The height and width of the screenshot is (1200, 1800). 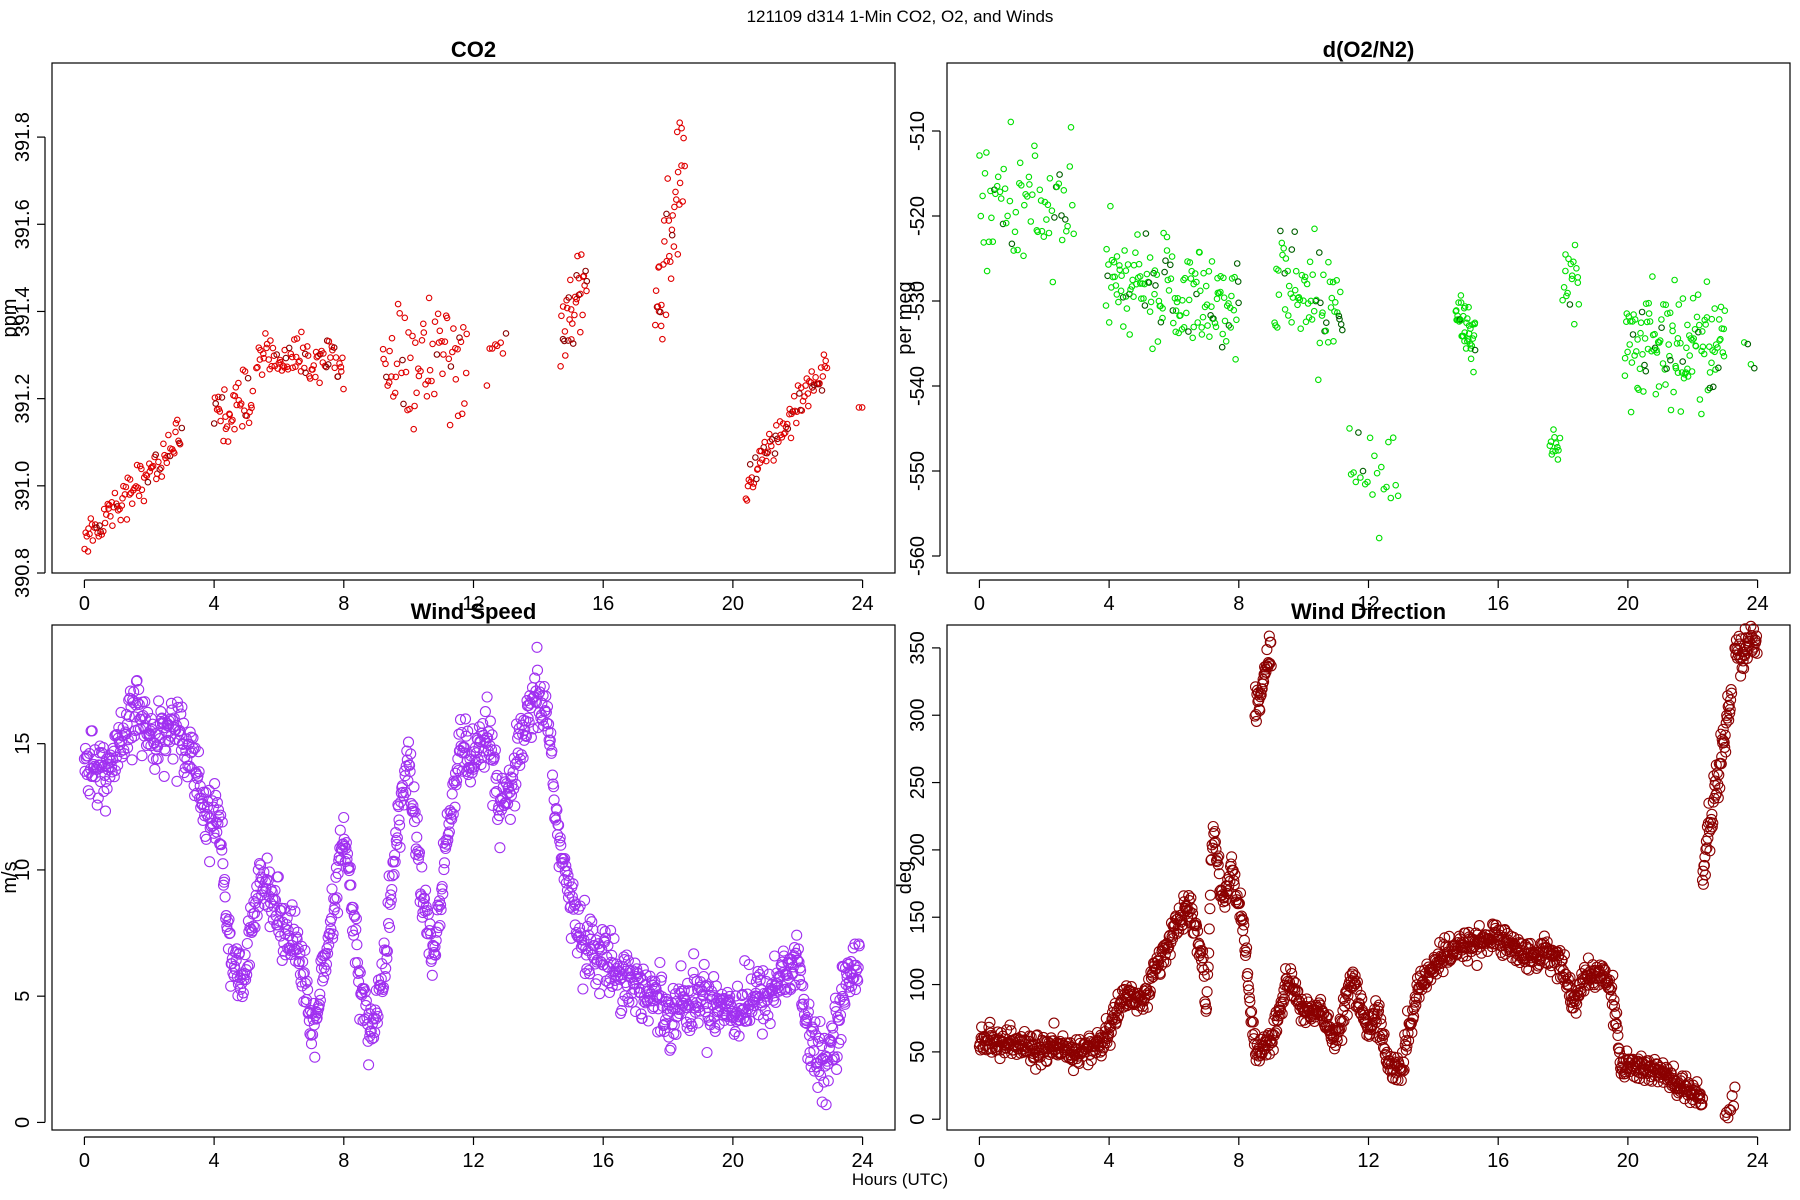 What do you see at coordinates (918, 917) in the screenshot?
I see `panel-3-y-tick-label: 150` at bounding box center [918, 917].